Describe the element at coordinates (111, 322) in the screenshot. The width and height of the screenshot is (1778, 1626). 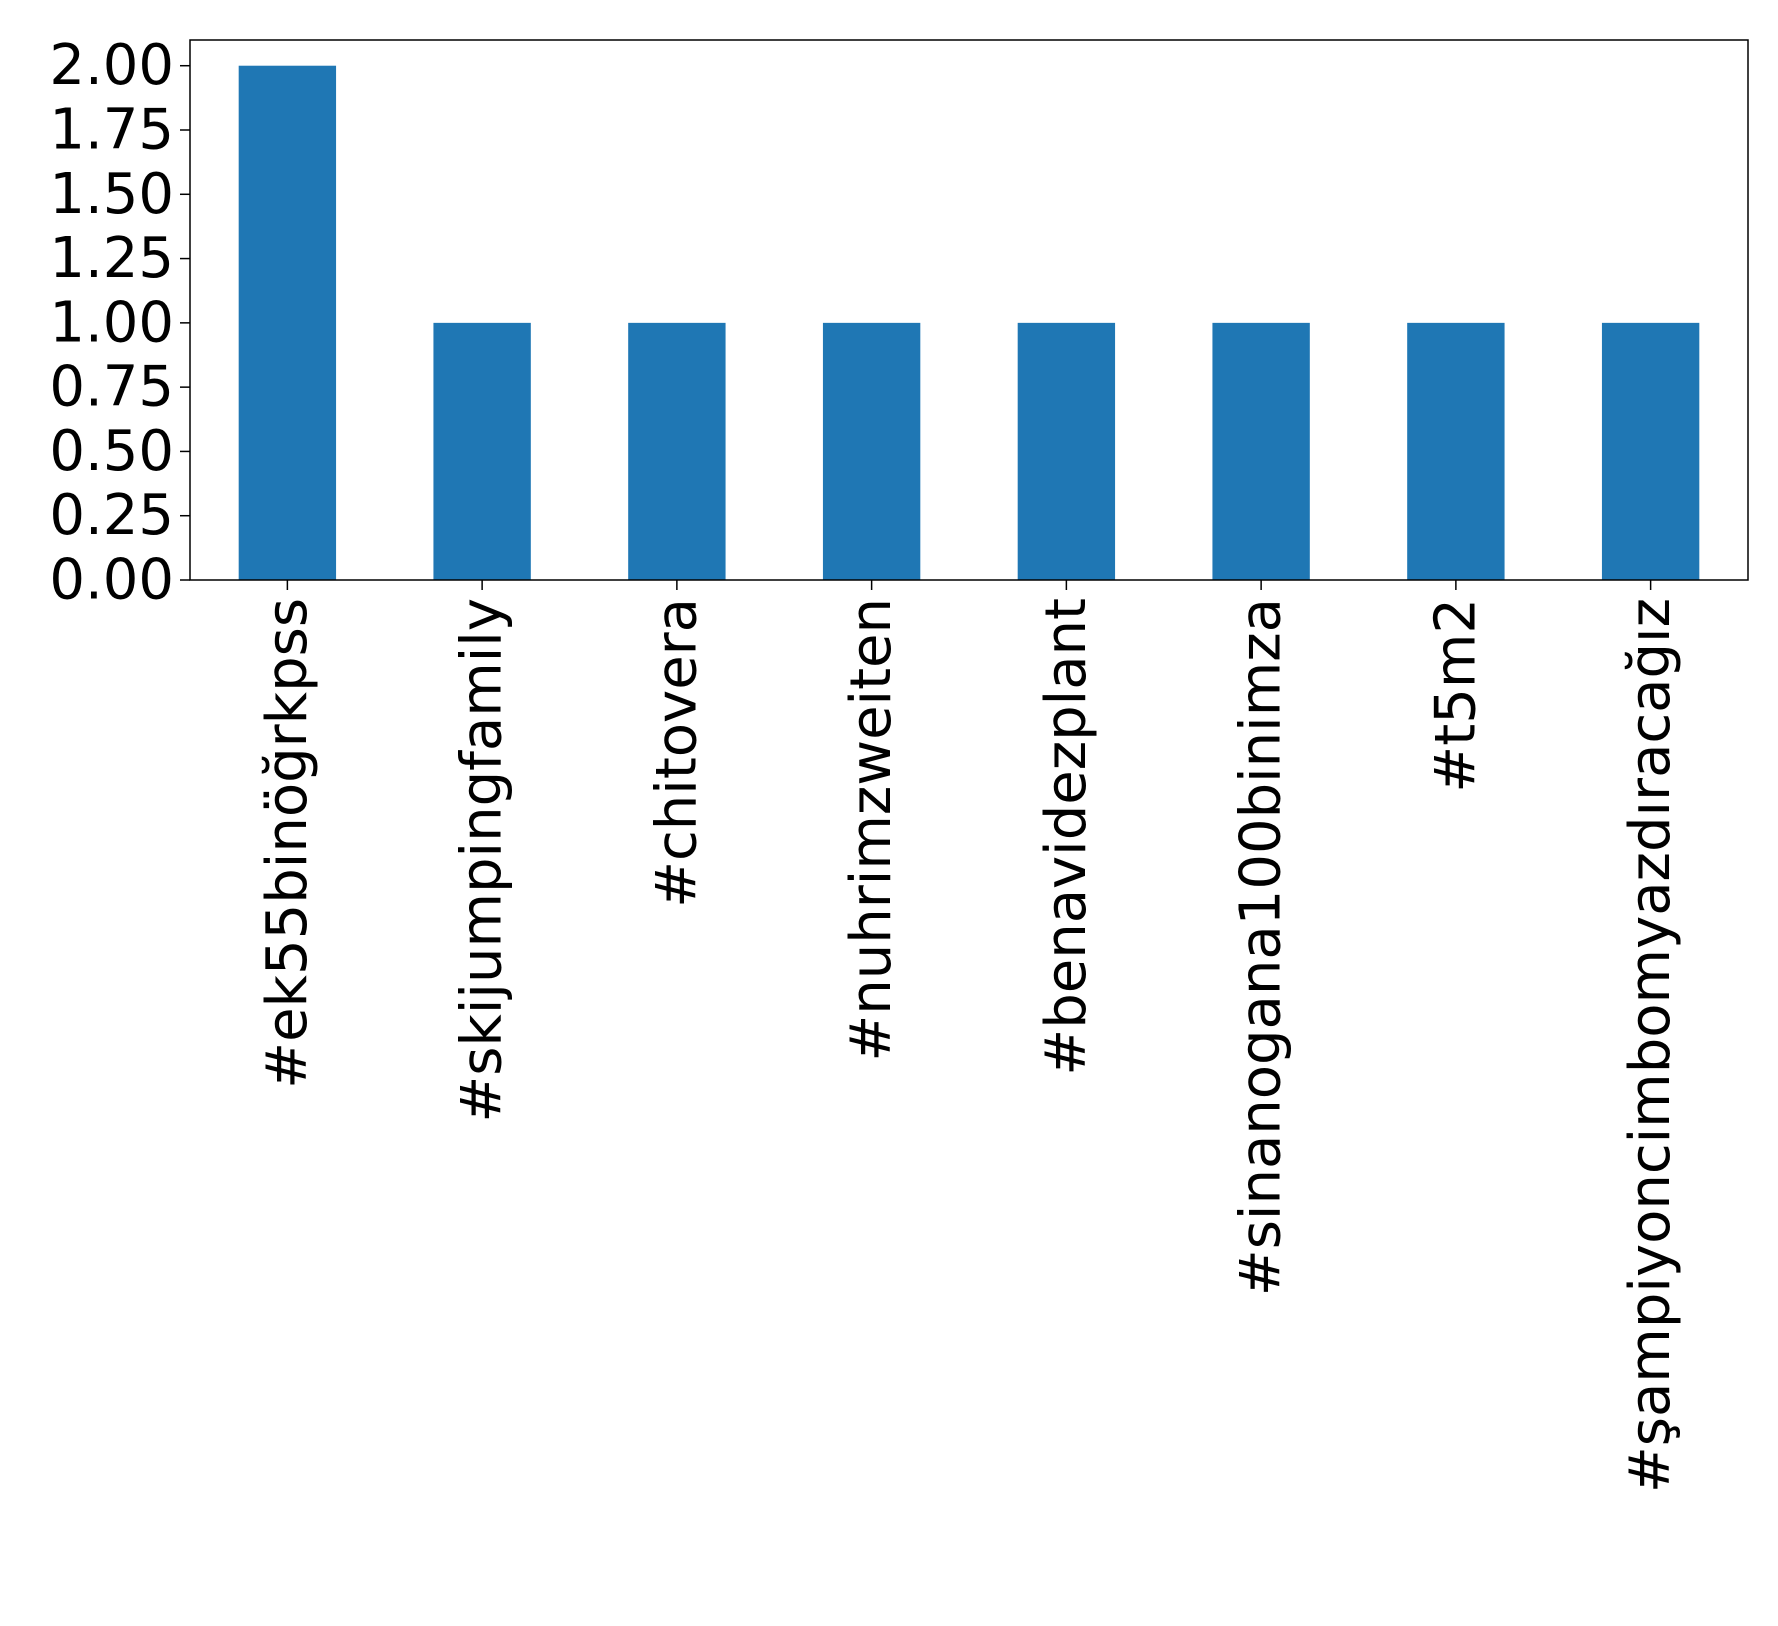
I see `y-tick-label: 1.00` at that location.